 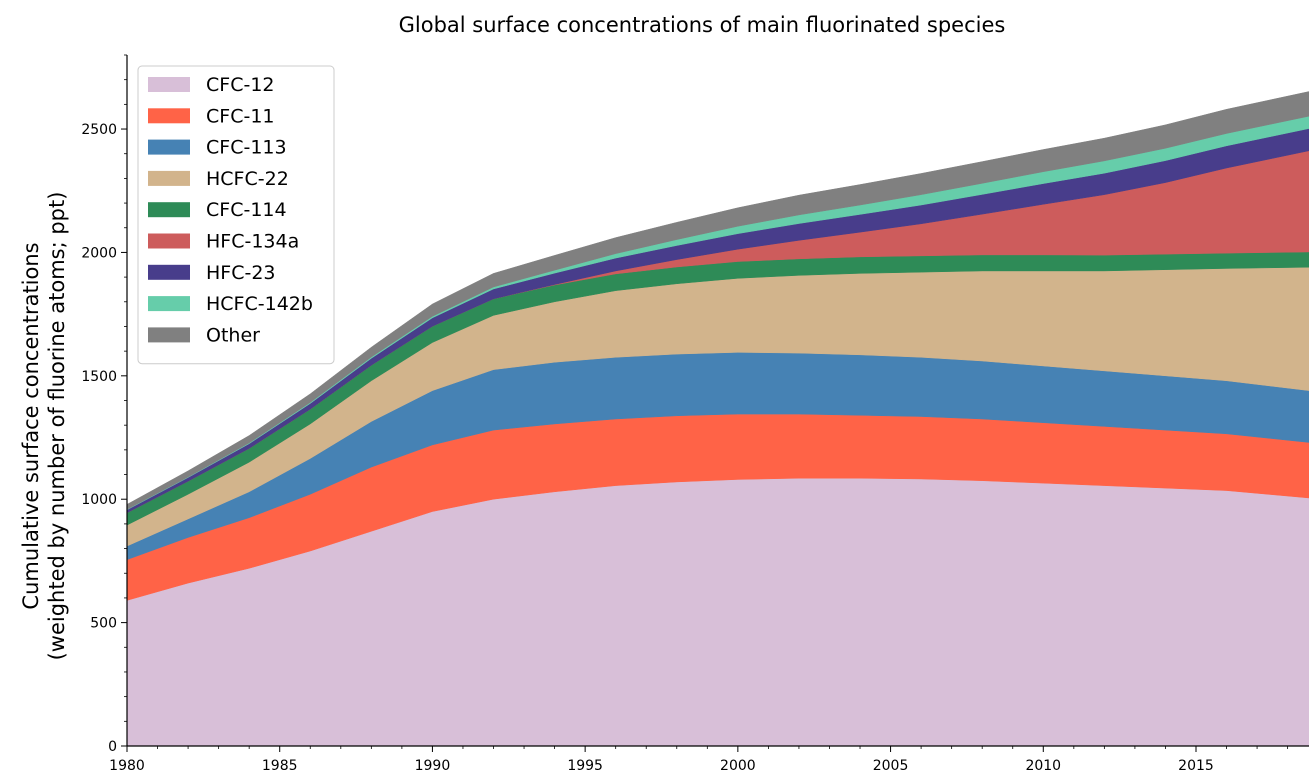 What do you see at coordinates (103, 624) in the screenshot?
I see `y-tick-label: 500` at bounding box center [103, 624].